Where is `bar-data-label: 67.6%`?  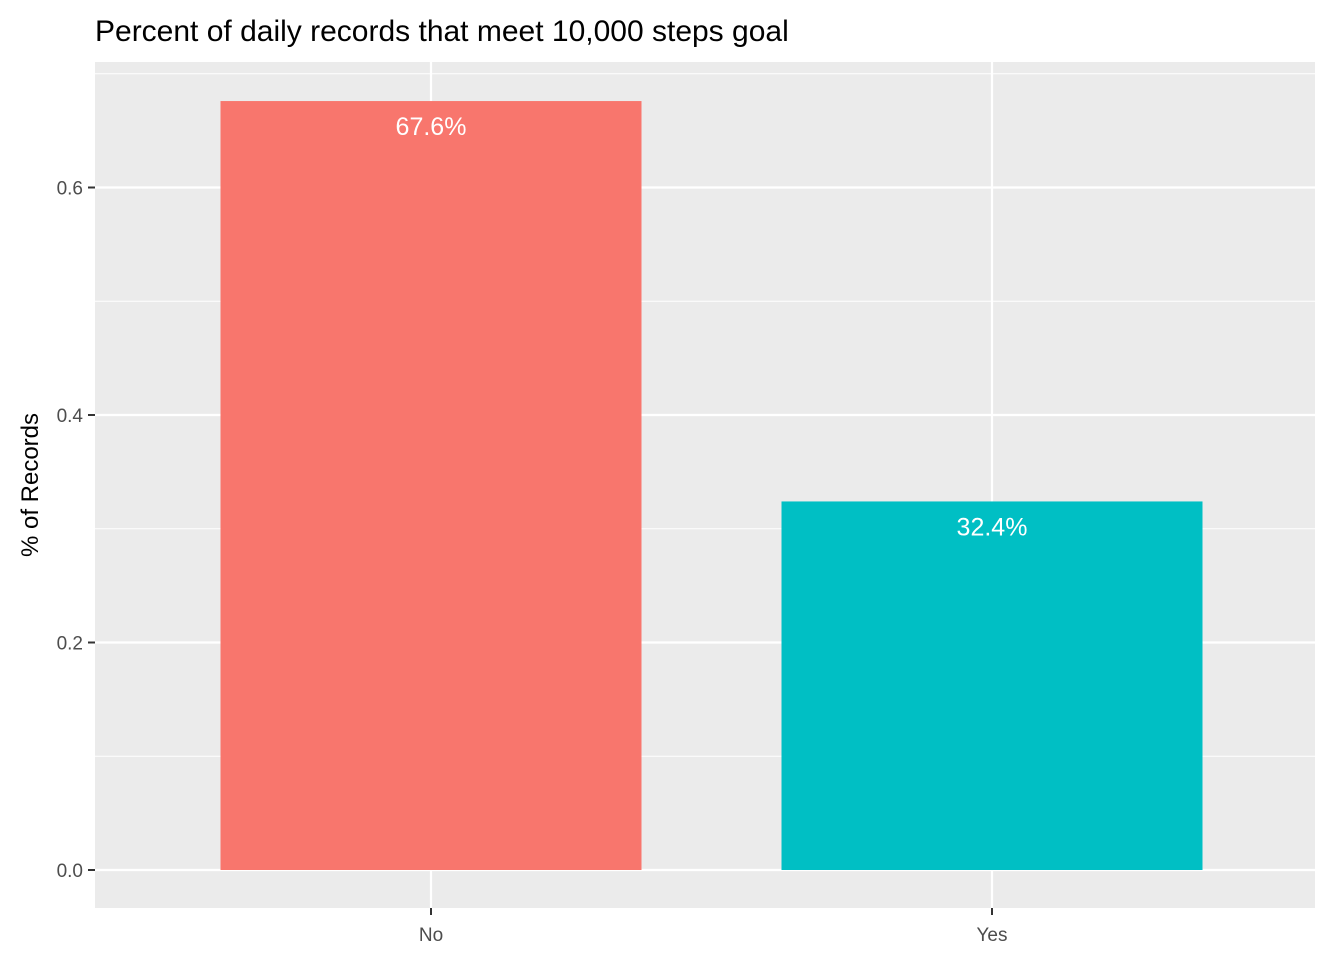 bar-data-label: 67.6% is located at coordinates (431, 127).